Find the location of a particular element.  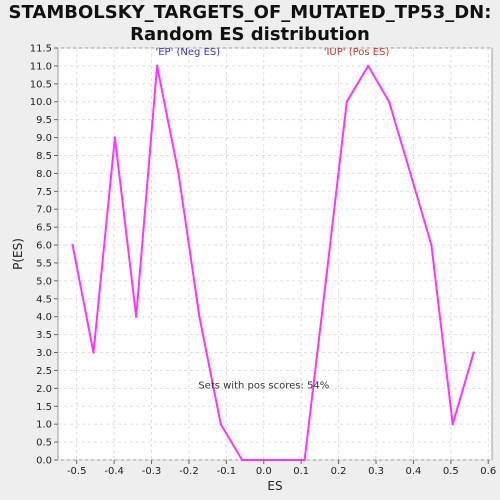

y-tick-label: 5.5 is located at coordinates (44, 263).